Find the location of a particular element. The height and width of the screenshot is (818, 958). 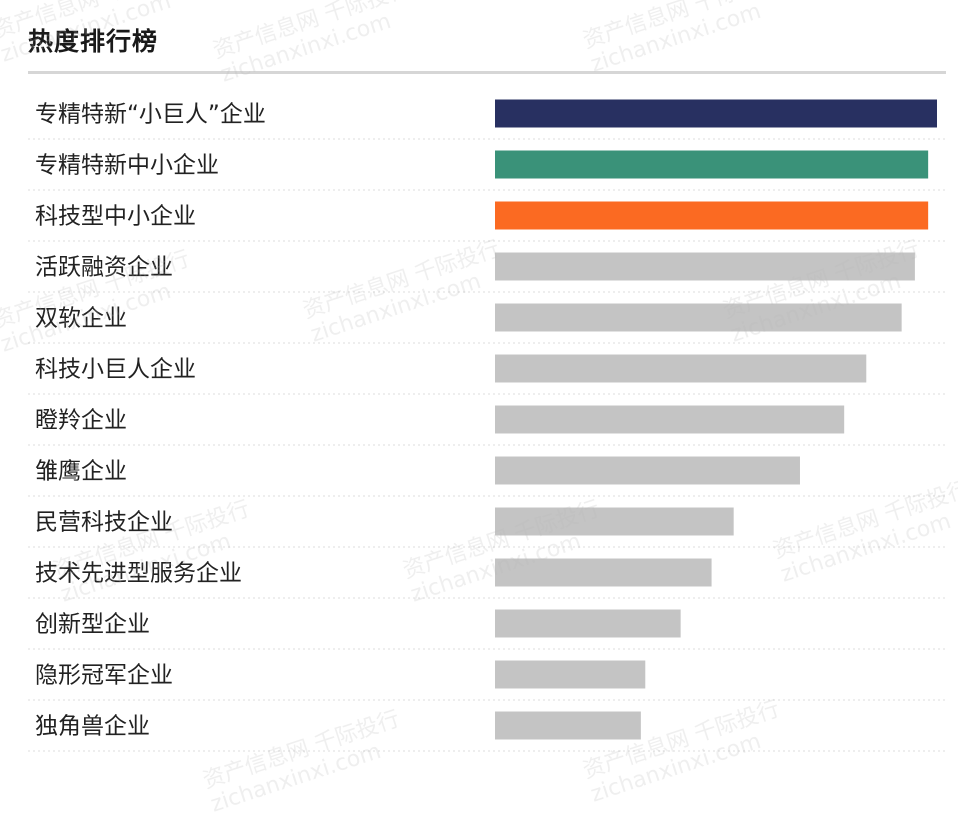

category-label: 技术先进型服务企业 is located at coordinates (138, 574).